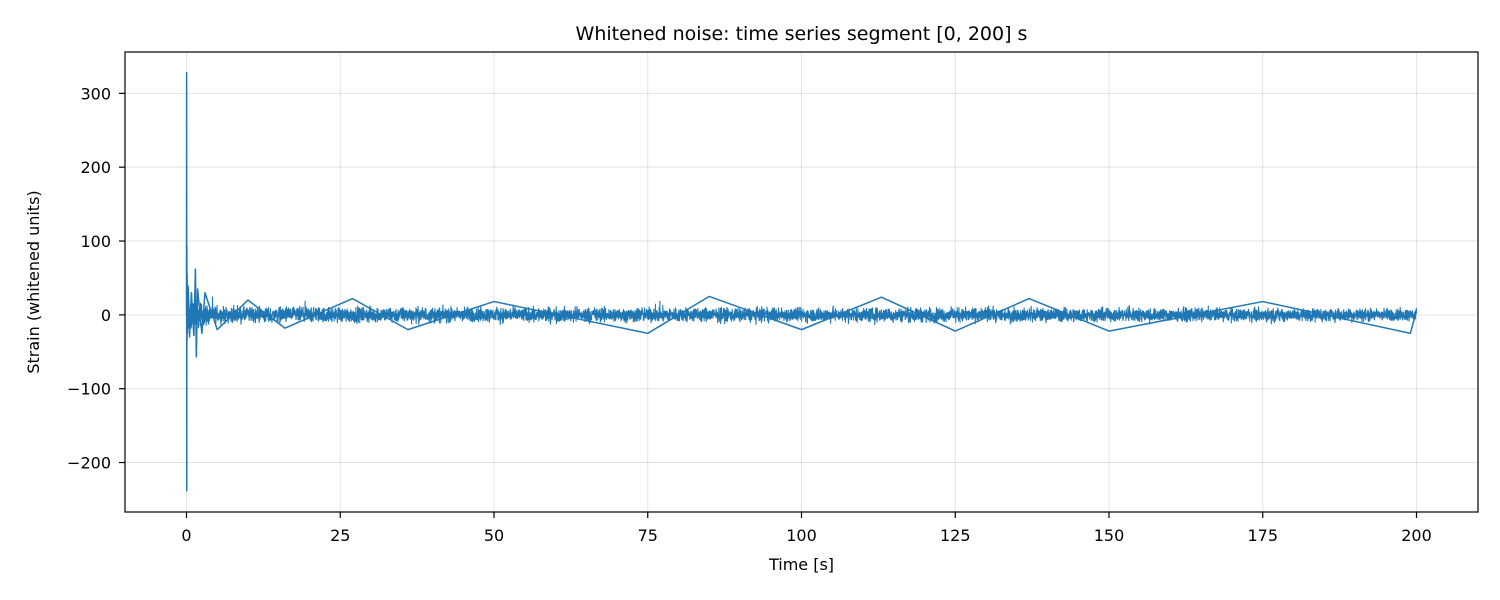  I want to click on x-tick-label: 150, so click(1109, 535).